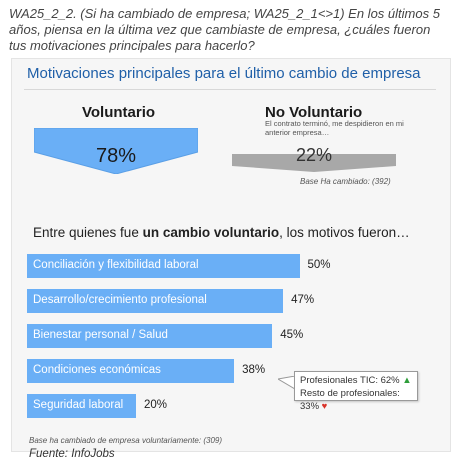 This screenshot has width=460, height=466. I want to click on no-voluntario-value: 22%, so click(314, 155).